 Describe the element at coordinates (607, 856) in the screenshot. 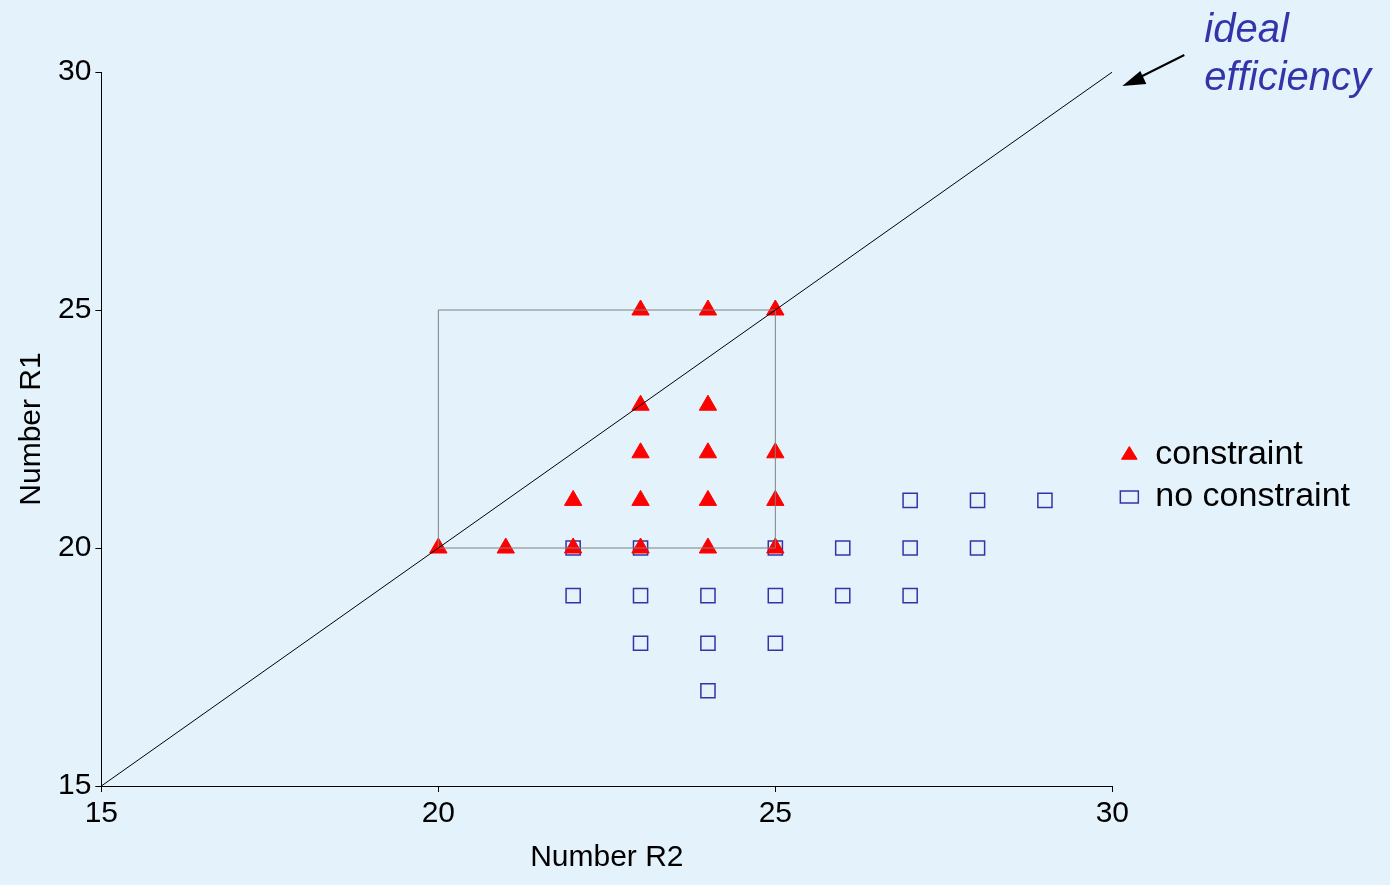

I see `x-axis-title: Number R2` at that location.